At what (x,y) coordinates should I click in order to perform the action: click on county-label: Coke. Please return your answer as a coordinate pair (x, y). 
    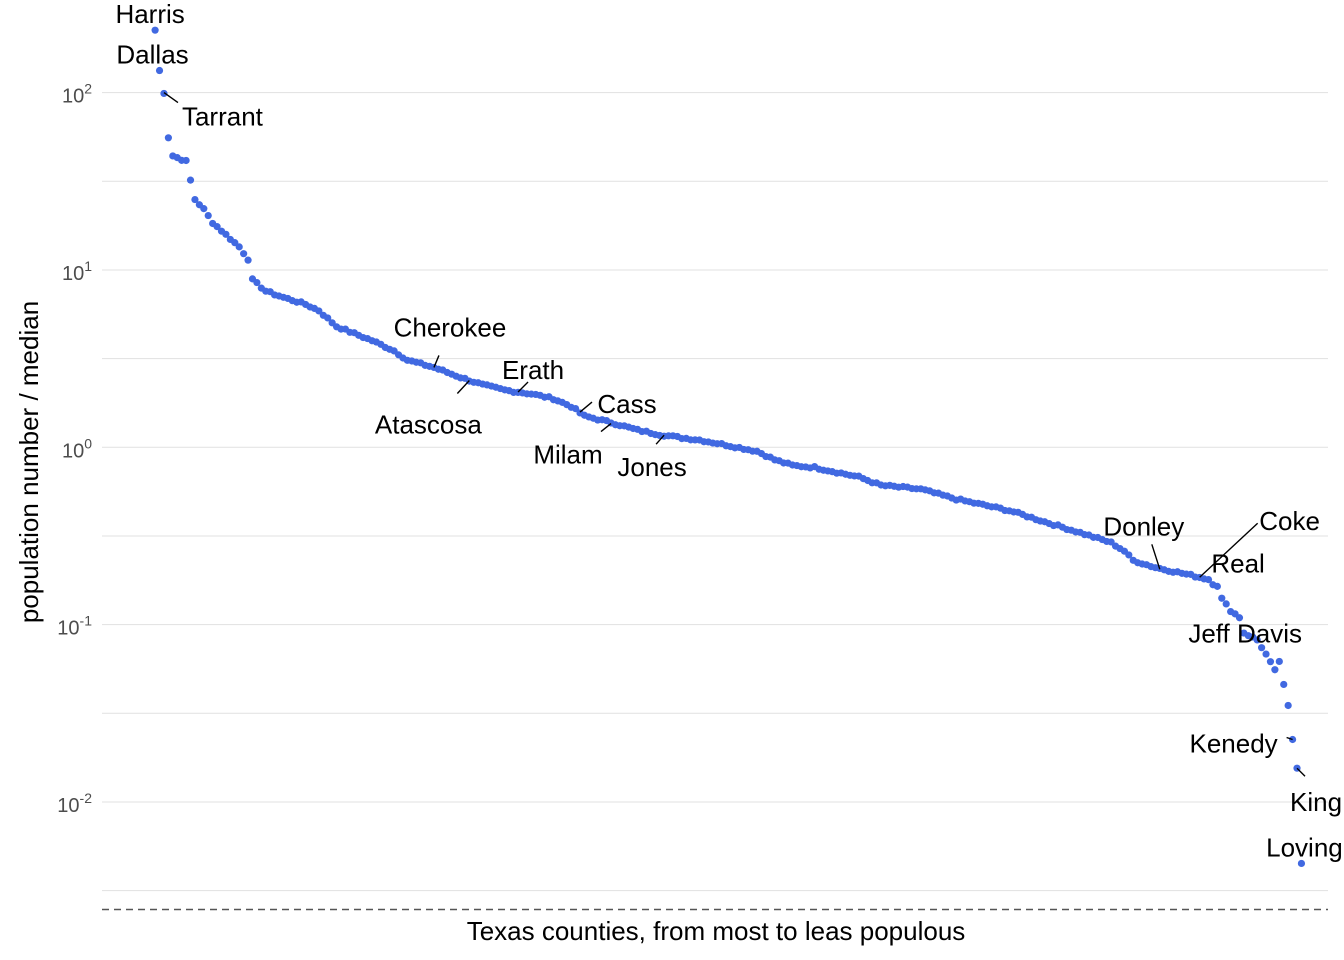
    Looking at the image, I should click on (1289, 521).